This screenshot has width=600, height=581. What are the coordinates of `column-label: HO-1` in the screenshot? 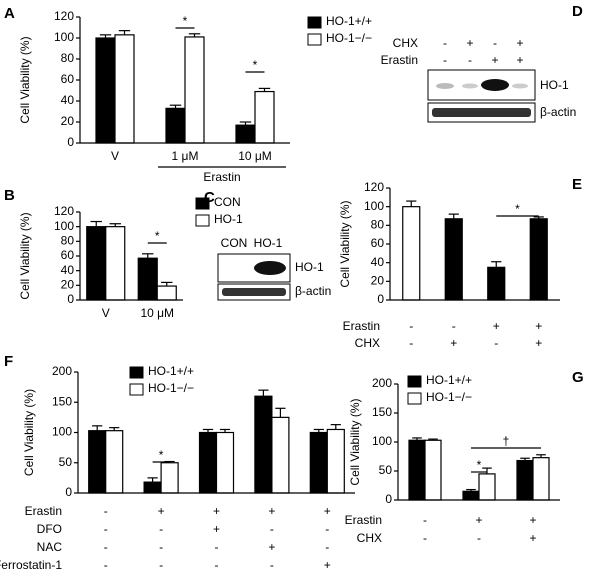 It's located at (268, 243).